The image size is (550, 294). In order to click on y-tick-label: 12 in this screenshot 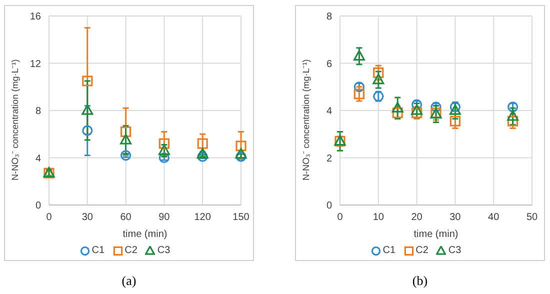, I will do `click(36, 64)`.